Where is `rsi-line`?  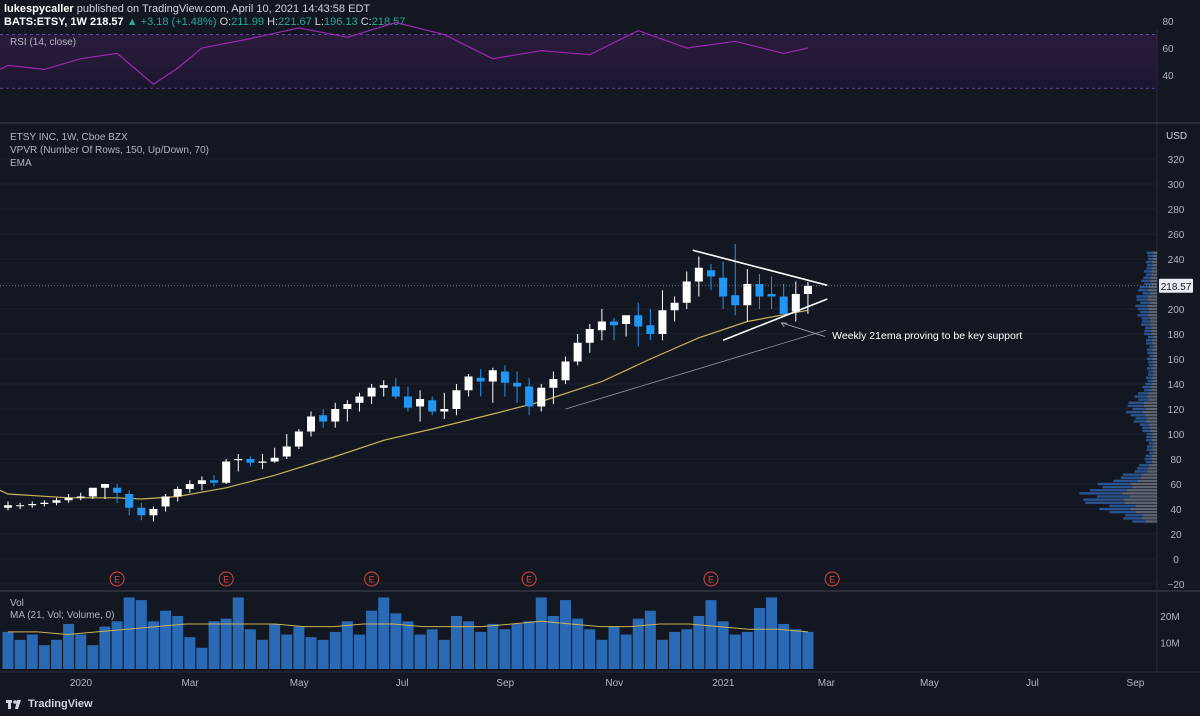
rsi-line is located at coordinates (404, 53).